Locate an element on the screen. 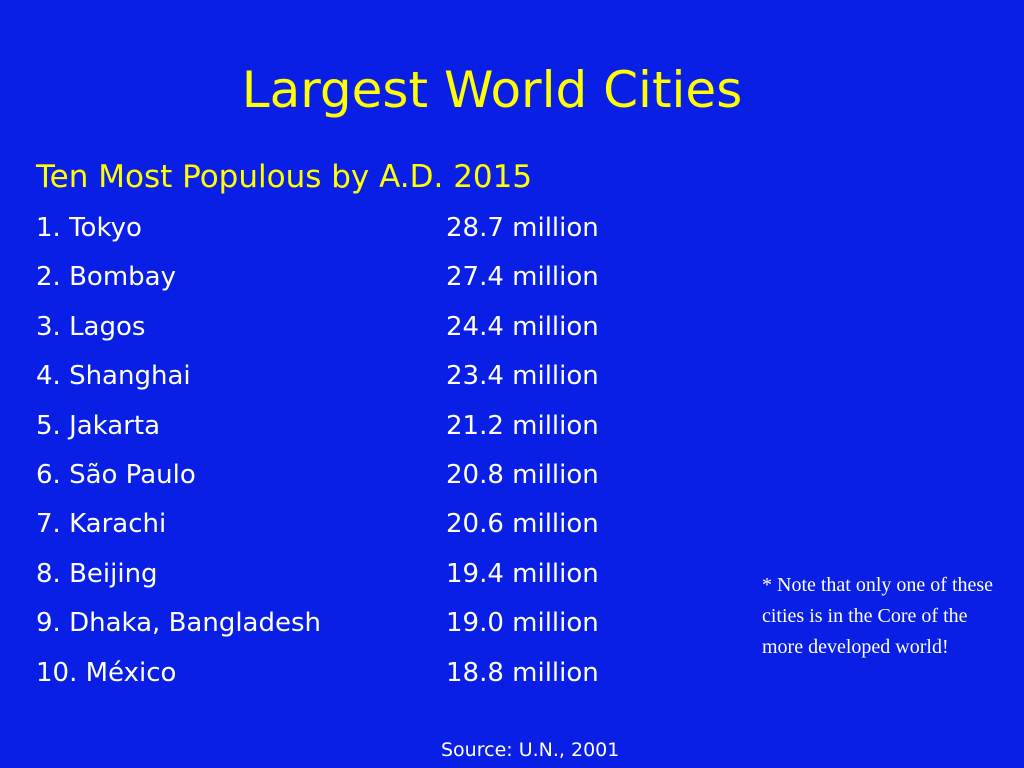 The height and width of the screenshot is (768, 1024). city-name: 7. Karachi is located at coordinates (101, 524).